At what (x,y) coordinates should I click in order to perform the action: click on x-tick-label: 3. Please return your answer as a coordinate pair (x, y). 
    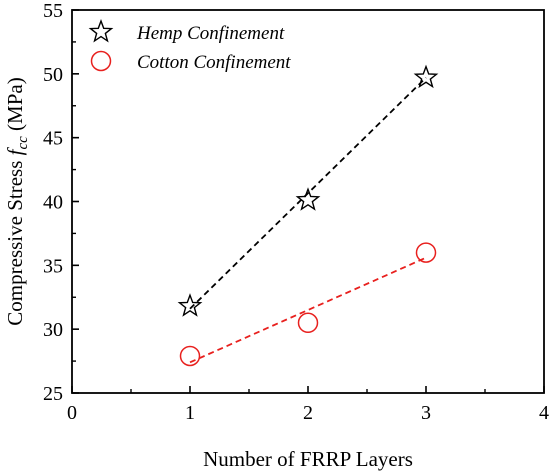
    Looking at the image, I should click on (426, 413).